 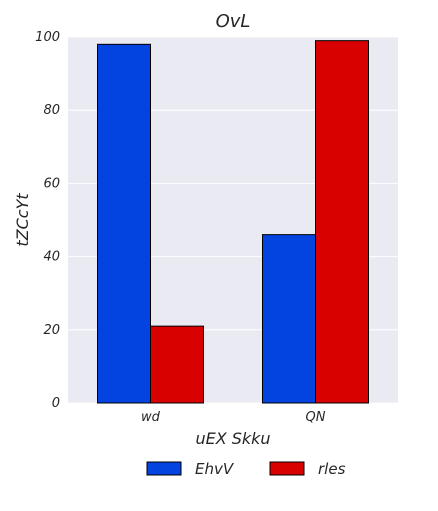 I want to click on legend: EhvV rles, so click(x=246, y=469).